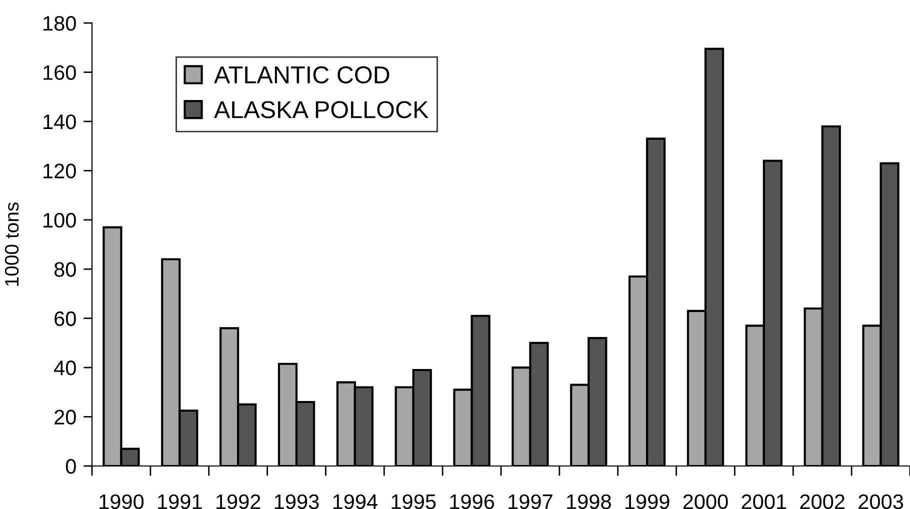  I want to click on y-tick-label: 100, so click(60, 220).